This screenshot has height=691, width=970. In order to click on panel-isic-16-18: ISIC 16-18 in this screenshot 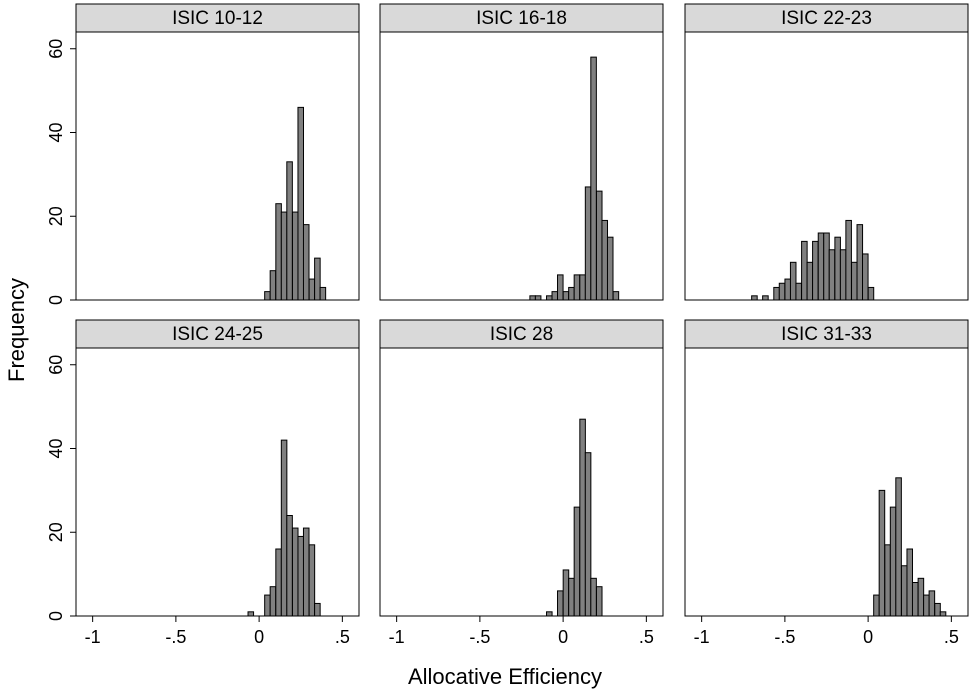, I will do `click(521, 152)`.